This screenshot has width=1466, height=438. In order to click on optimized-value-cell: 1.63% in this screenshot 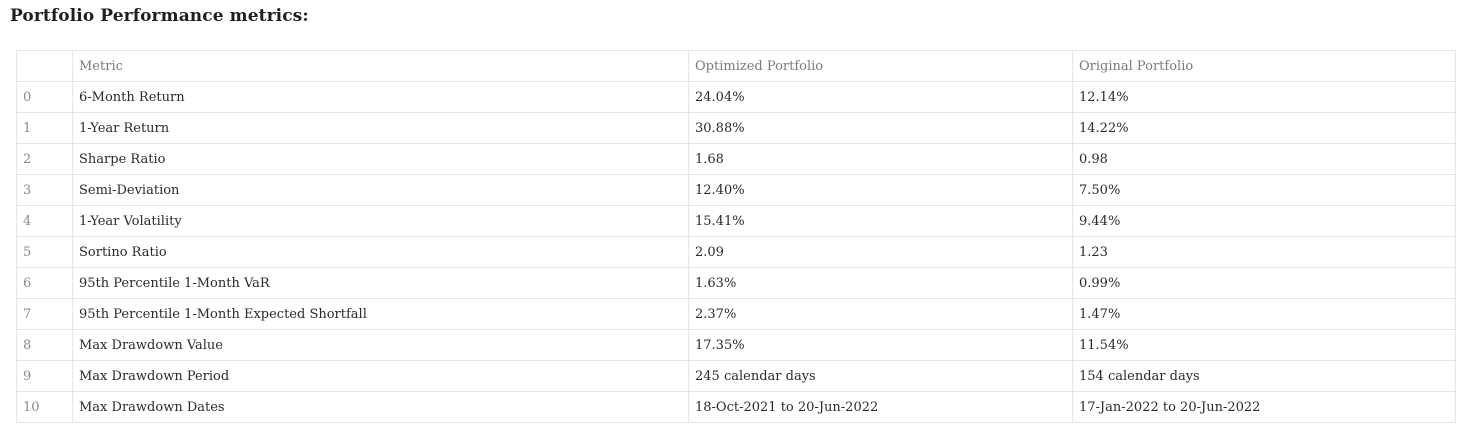, I will do `click(880, 283)`.